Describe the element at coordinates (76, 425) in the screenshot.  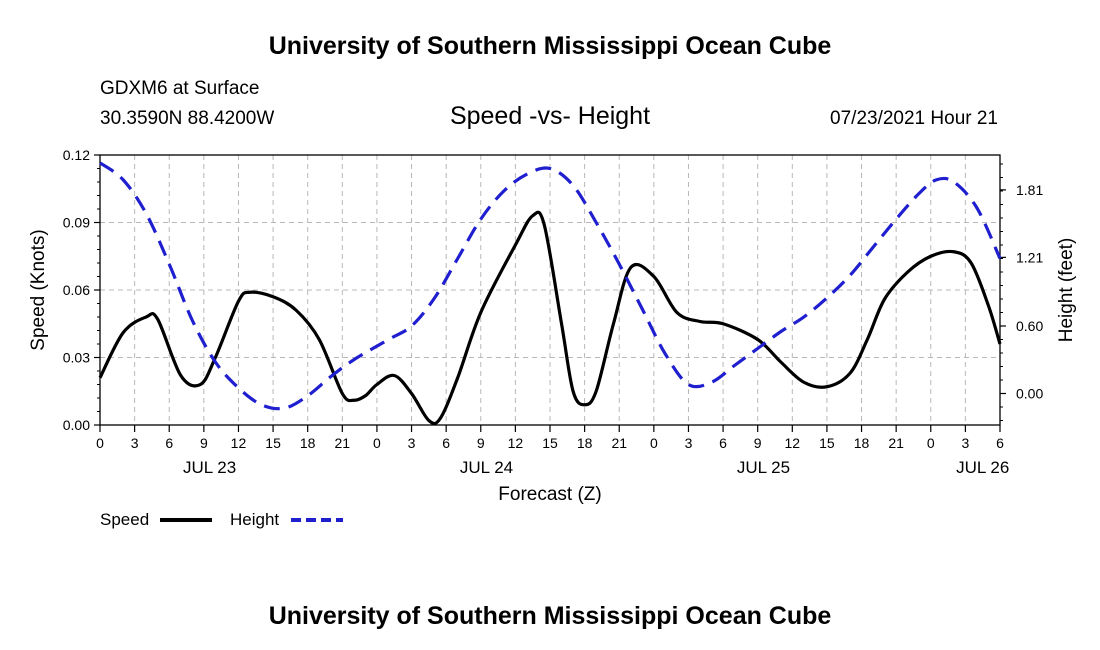
I see `y-left-tick-label: 0.00` at that location.